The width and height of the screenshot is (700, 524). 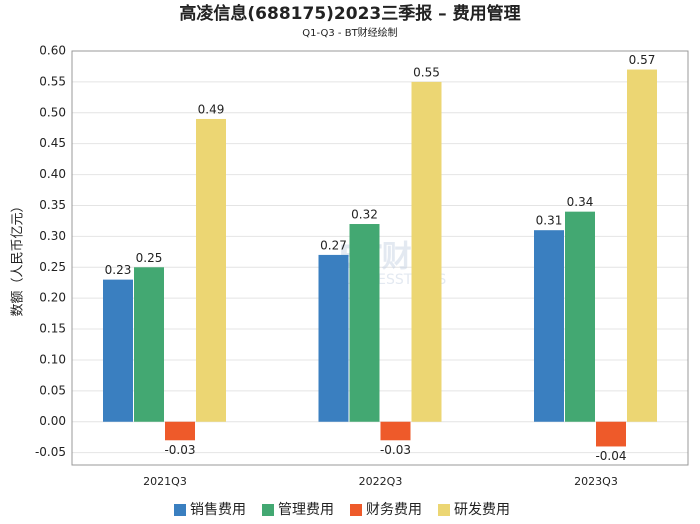 What do you see at coordinates (610, 456) in the screenshot?
I see `data-label: -0.04` at bounding box center [610, 456].